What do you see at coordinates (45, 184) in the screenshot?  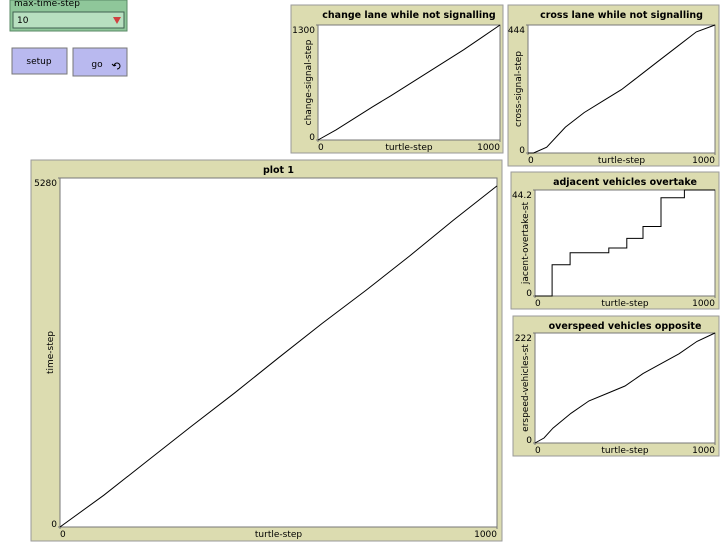 I see `y-tick-label: 5280` at bounding box center [45, 184].